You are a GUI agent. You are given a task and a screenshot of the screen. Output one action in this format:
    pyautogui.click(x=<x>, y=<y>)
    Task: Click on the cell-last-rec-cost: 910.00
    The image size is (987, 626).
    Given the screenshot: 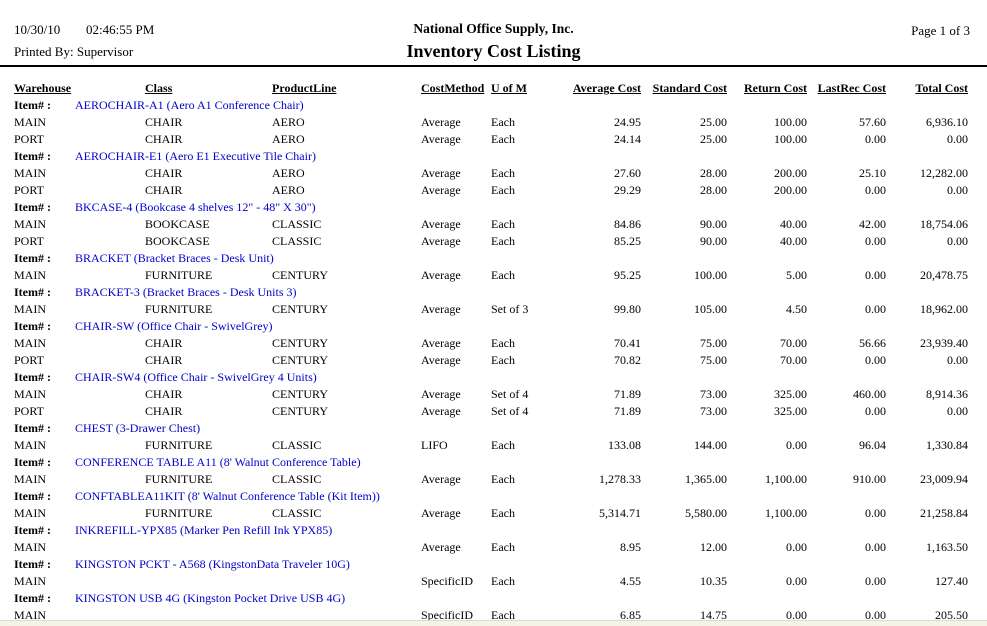 What is the action you would take?
    pyautogui.click(x=869, y=479)
    